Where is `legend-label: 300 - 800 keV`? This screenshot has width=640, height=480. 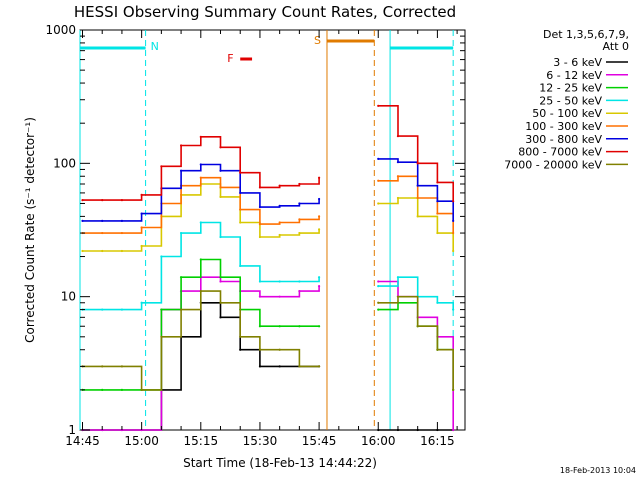 legend-label: 300 - 800 keV is located at coordinates (563, 139).